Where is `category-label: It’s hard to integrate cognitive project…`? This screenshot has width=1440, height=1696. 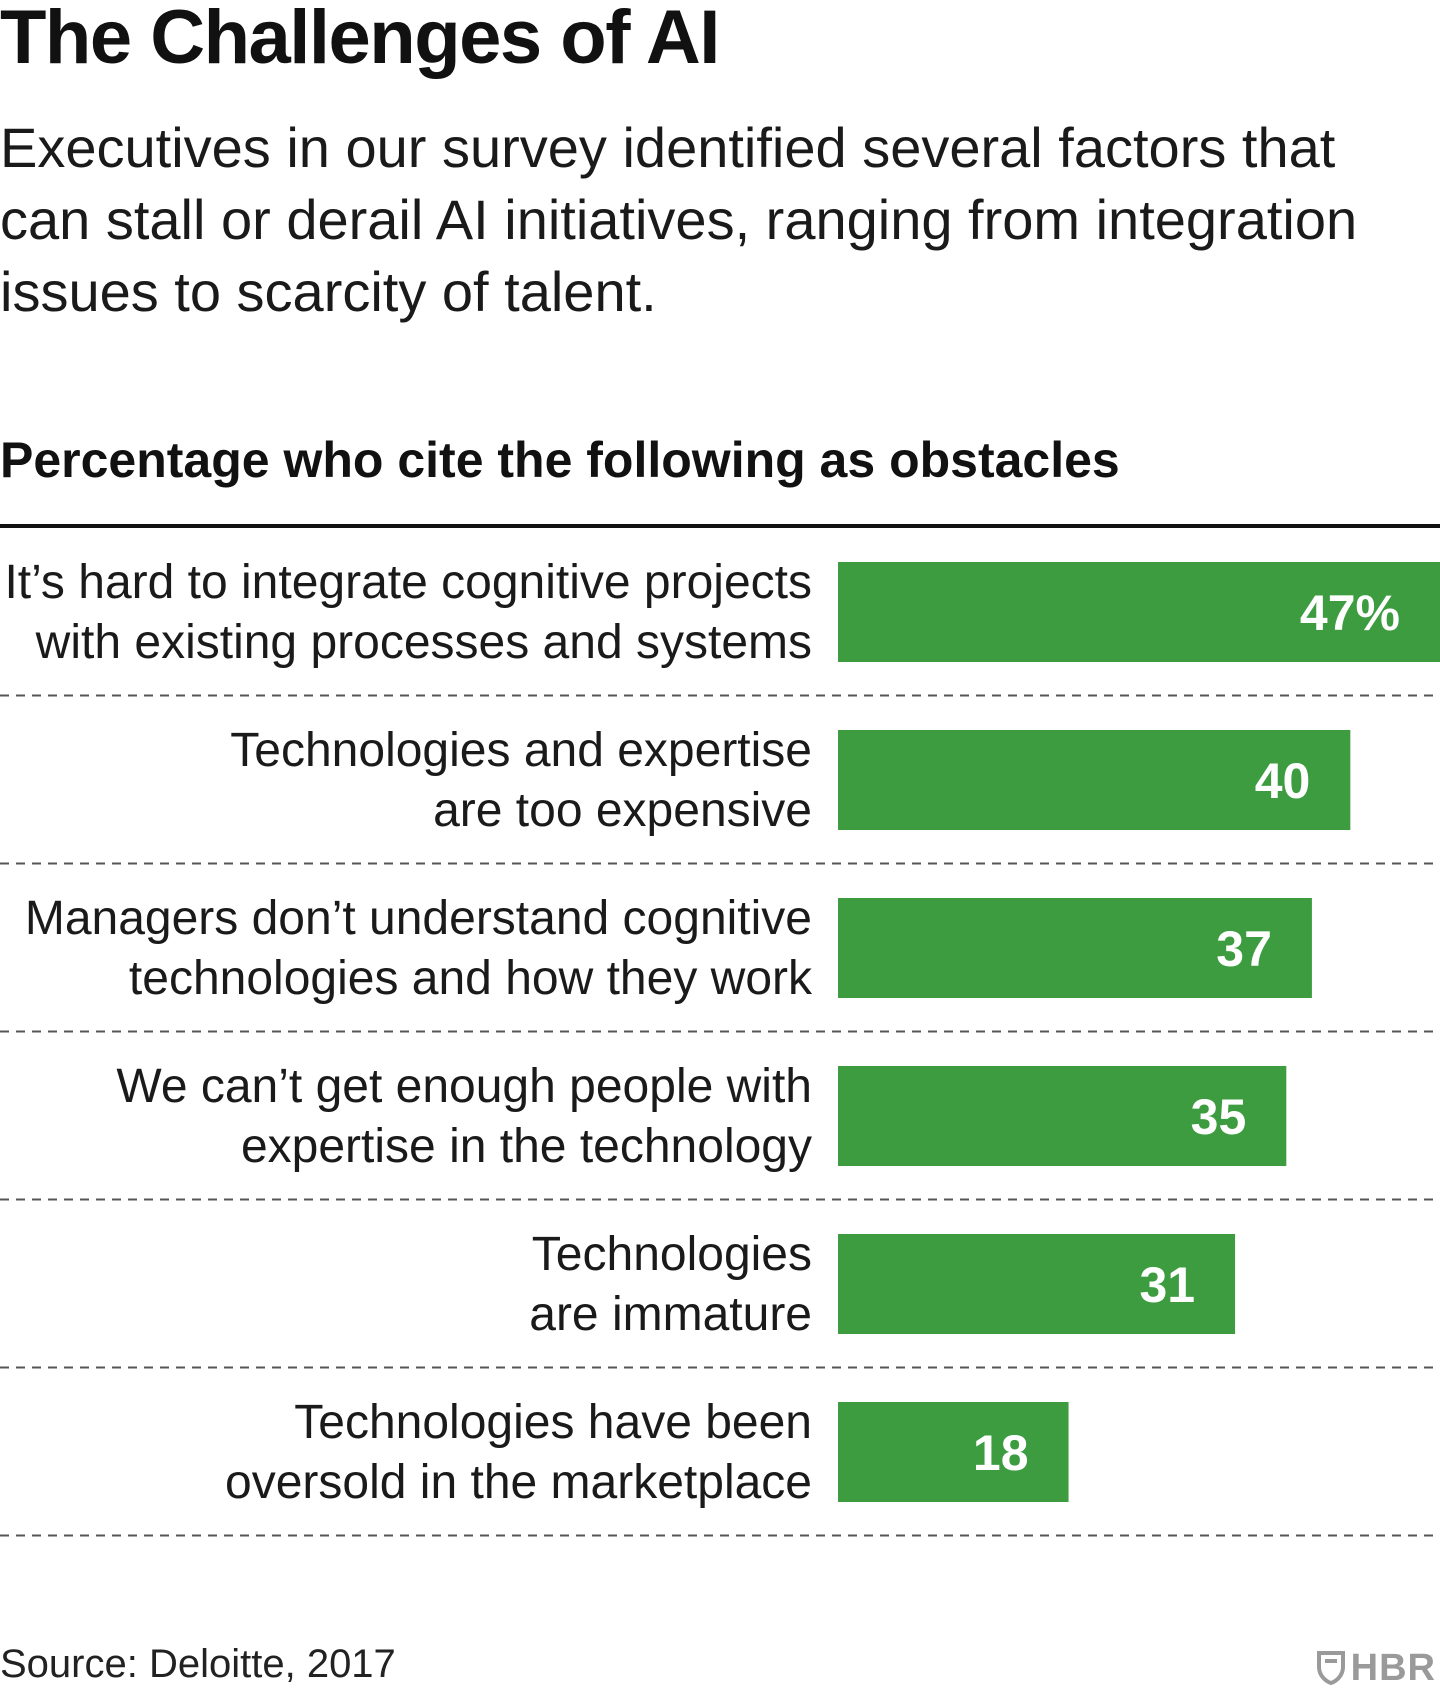
category-label: It’s hard to integrate cognitive project… is located at coordinates (408, 612).